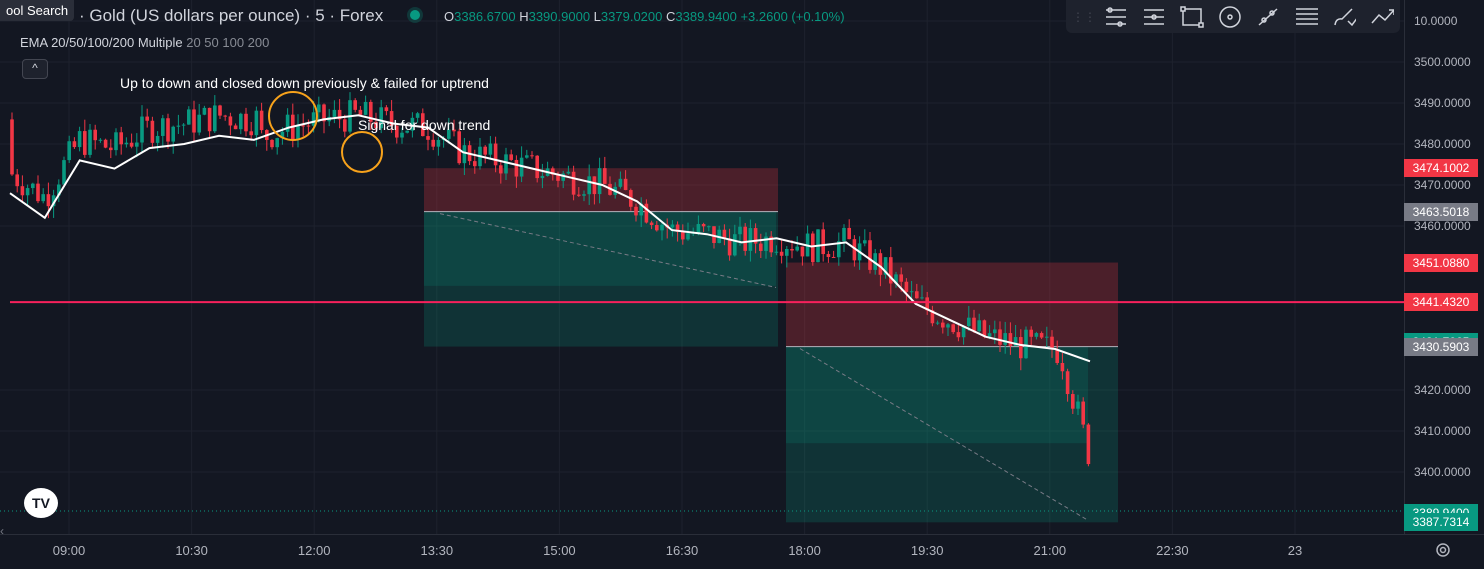 The image size is (1484, 569). I want to click on circle-icon, so click(1230, 17).